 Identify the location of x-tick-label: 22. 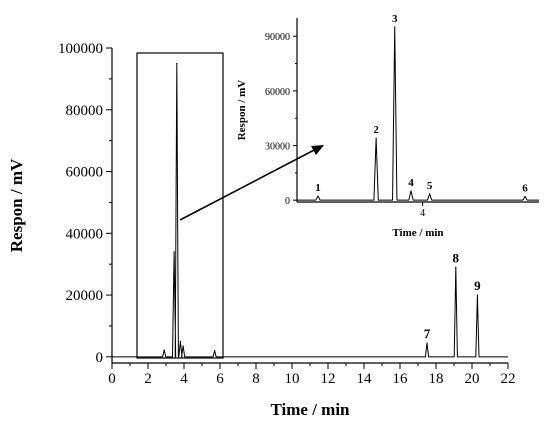
(508, 379).